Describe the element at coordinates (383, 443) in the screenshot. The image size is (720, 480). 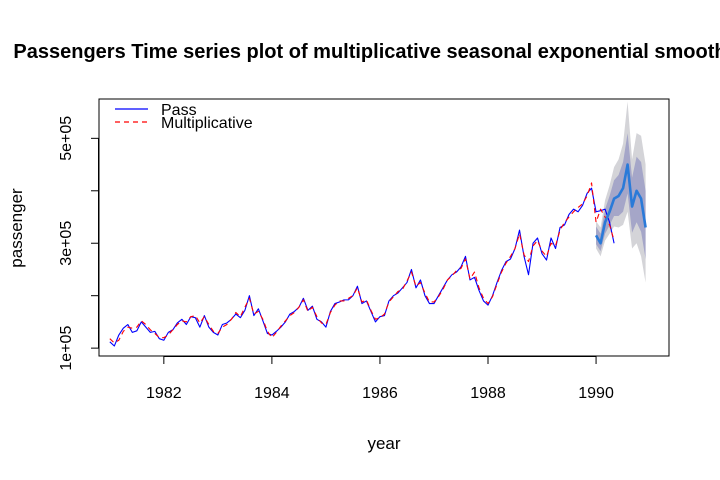
I see `x-axis-label: year` at that location.